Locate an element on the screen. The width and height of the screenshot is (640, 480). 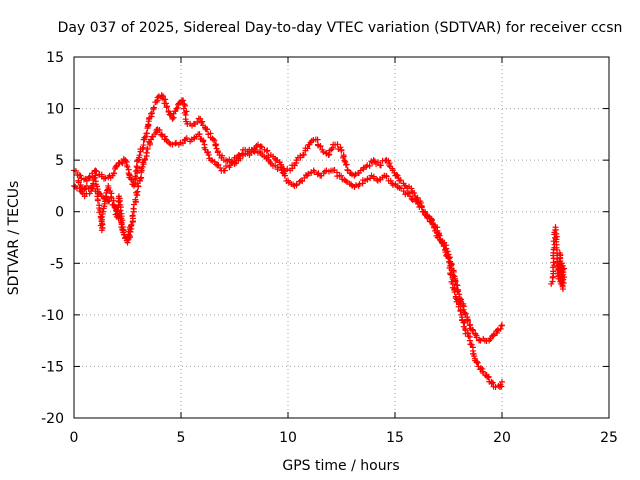
x-tick-label: 25 is located at coordinates (609, 438).